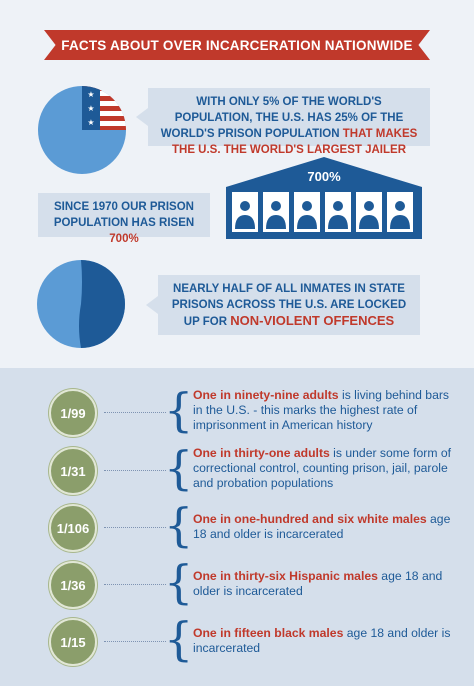  What do you see at coordinates (268, 633) in the screenshot?
I see `stat-highlight: One in fifteen black males` at bounding box center [268, 633].